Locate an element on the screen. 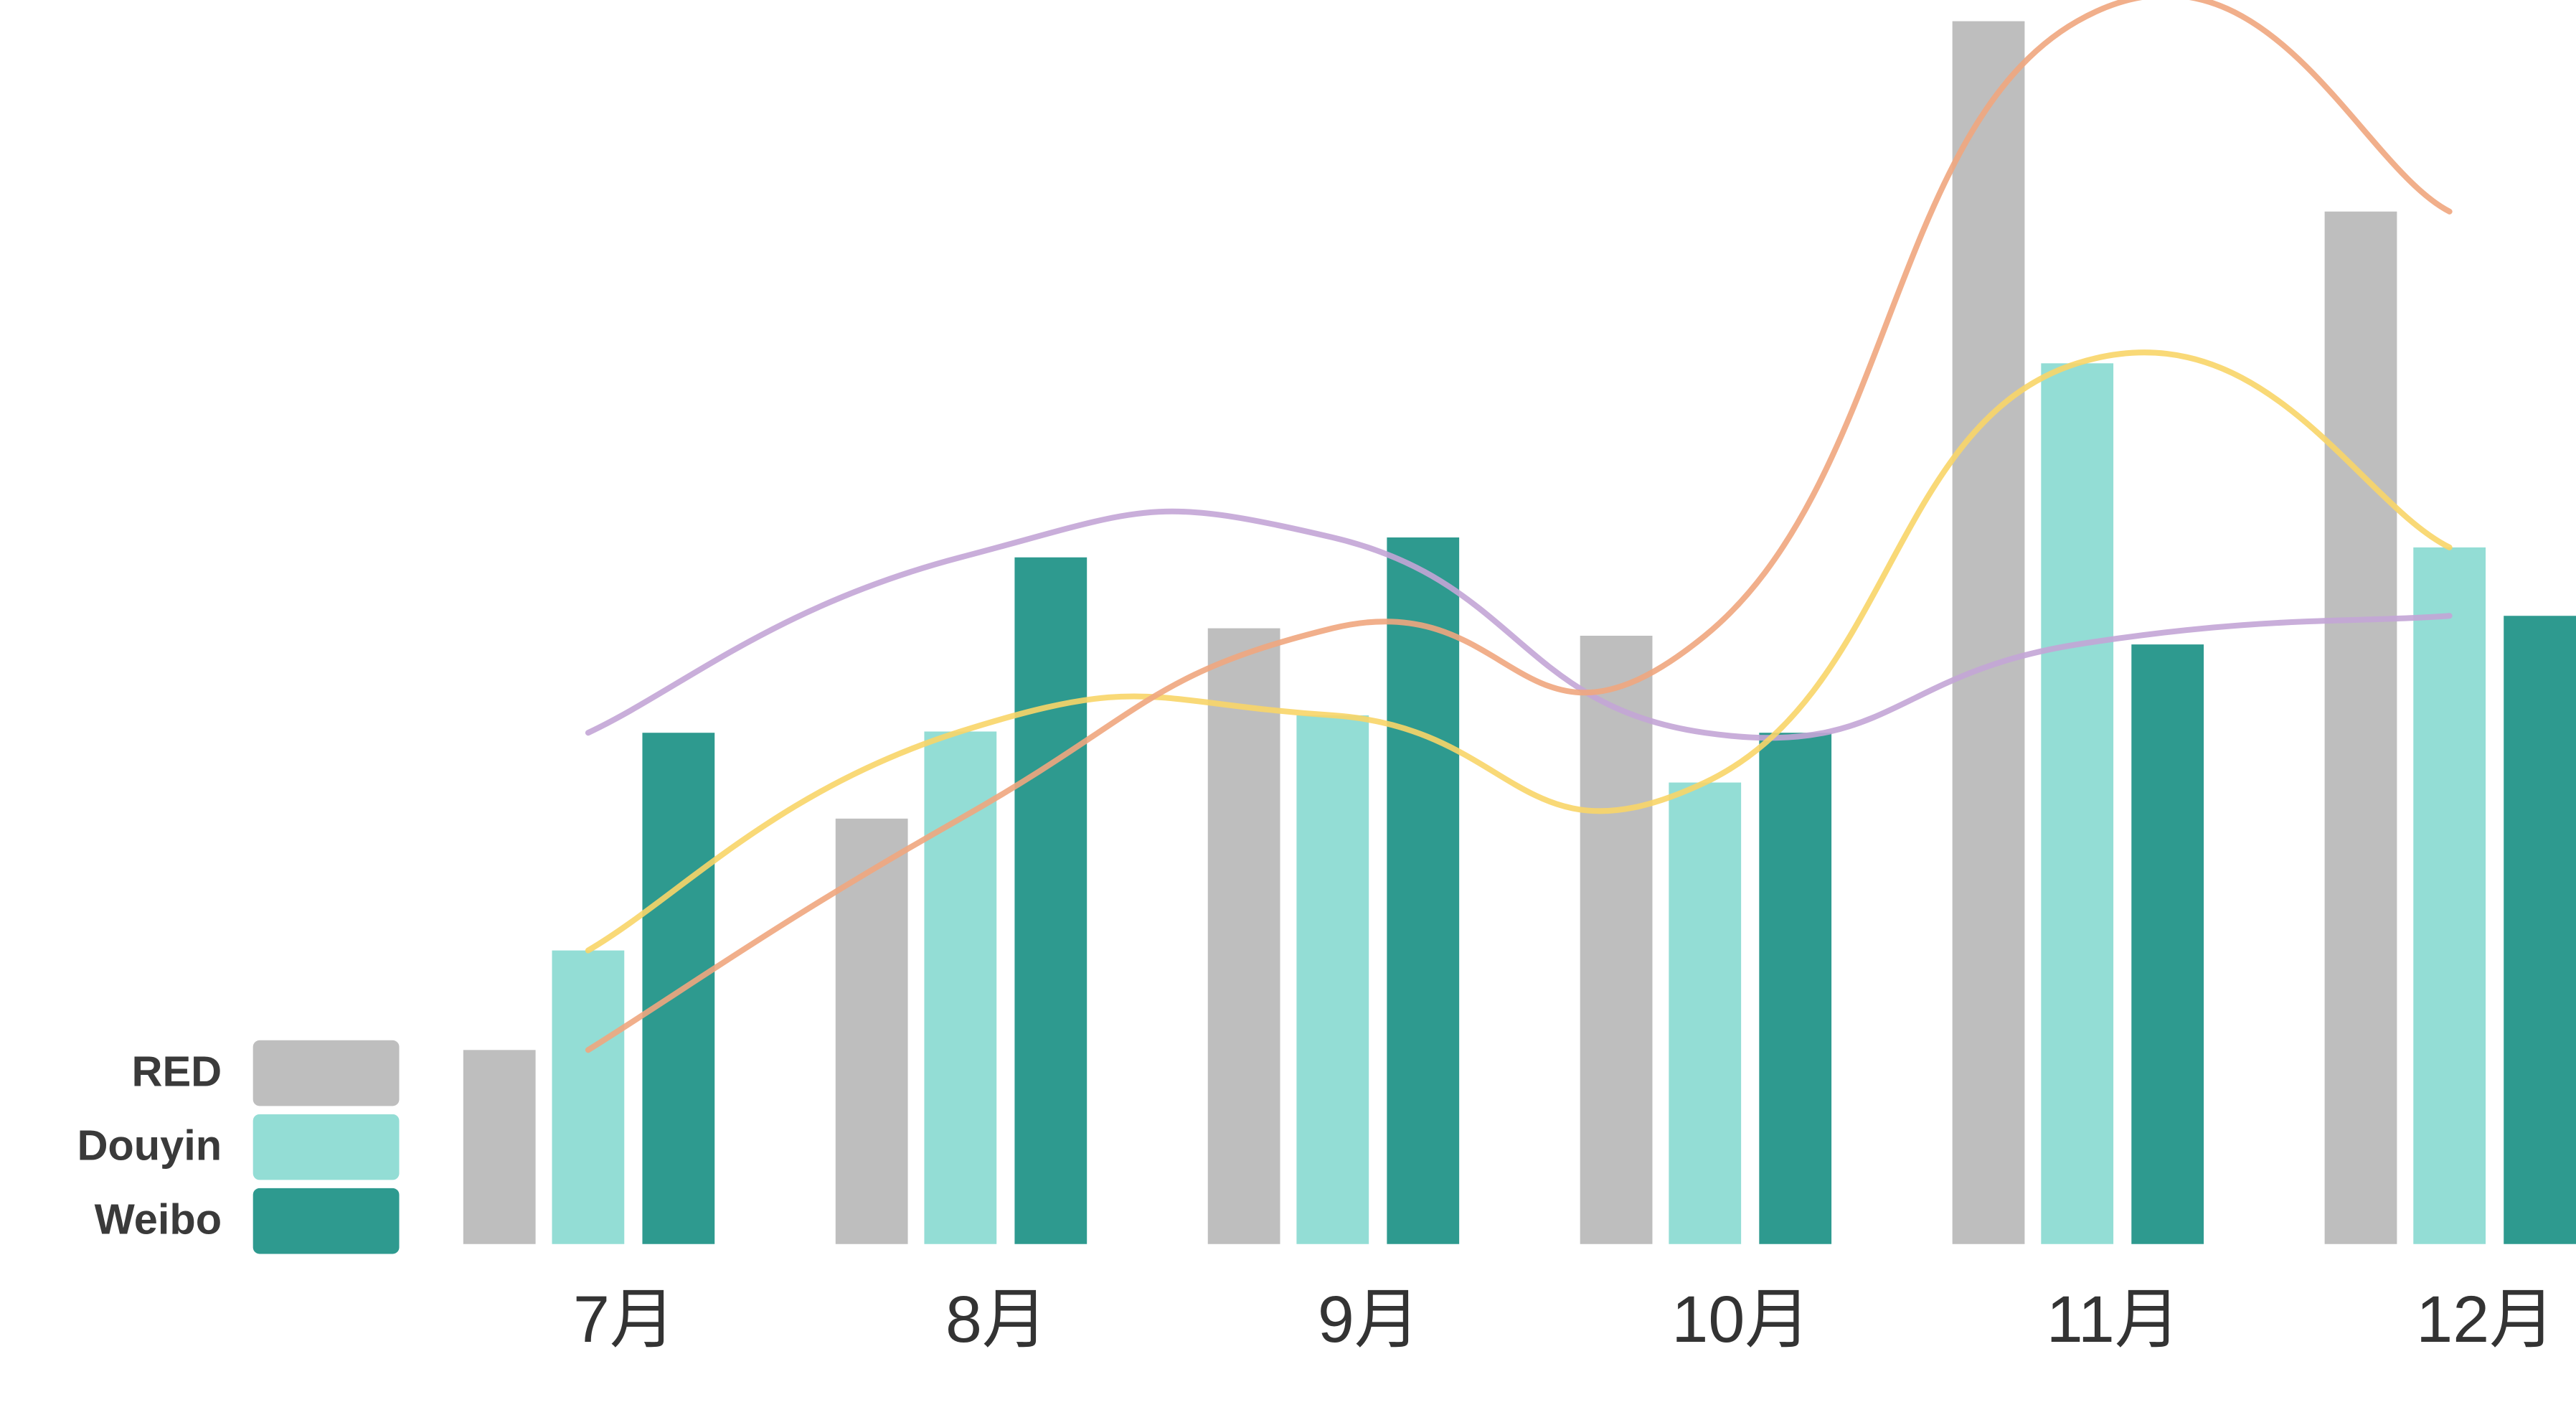 Image resolution: width=2576 pixels, height=1415 pixels. legend-label: Douyin is located at coordinates (149, 1146).